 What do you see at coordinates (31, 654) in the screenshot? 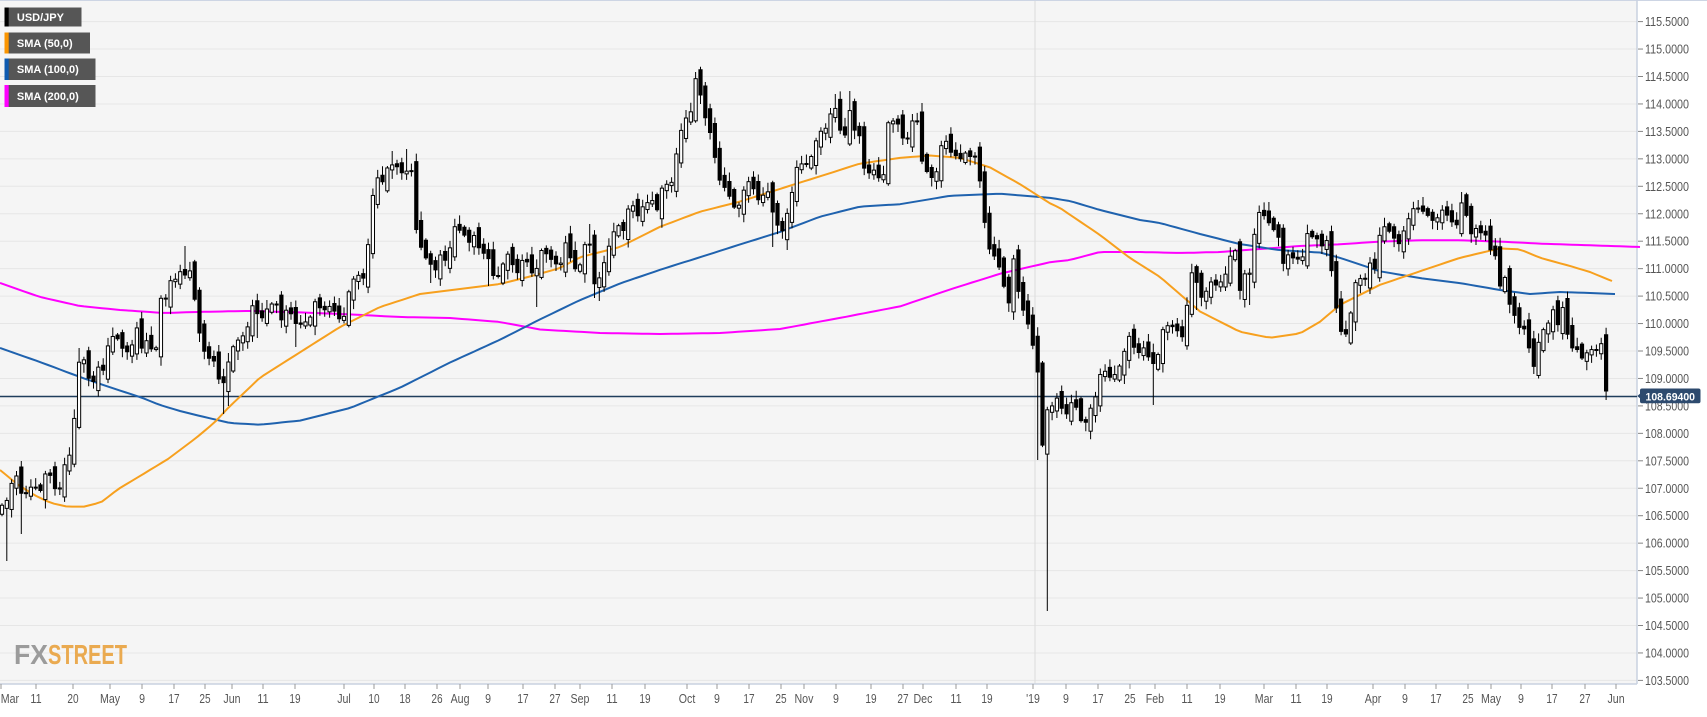
I see `svg-text: FX` at bounding box center [31, 654].